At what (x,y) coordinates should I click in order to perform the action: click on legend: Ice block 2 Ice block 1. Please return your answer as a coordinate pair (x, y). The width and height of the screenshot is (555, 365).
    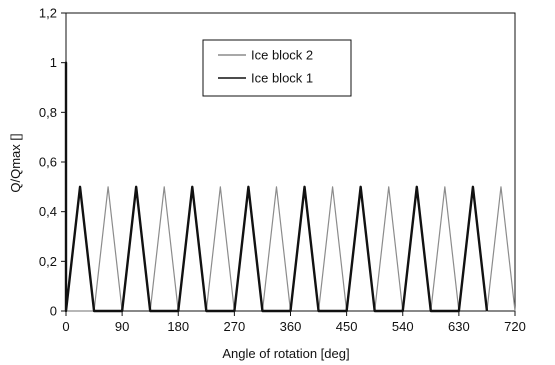
    Looking at the image, I should click on (277, 68).